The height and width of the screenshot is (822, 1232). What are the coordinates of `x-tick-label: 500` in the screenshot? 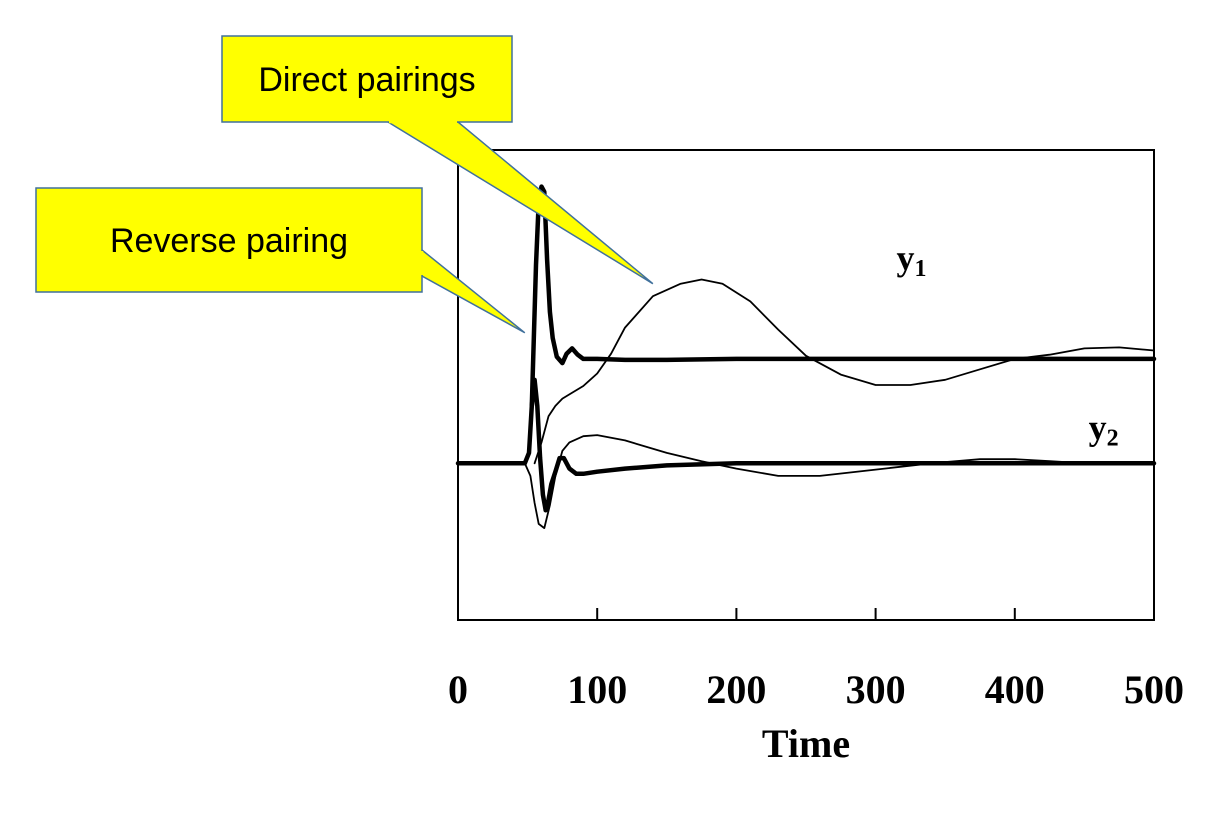 It's located at (1154, 689).